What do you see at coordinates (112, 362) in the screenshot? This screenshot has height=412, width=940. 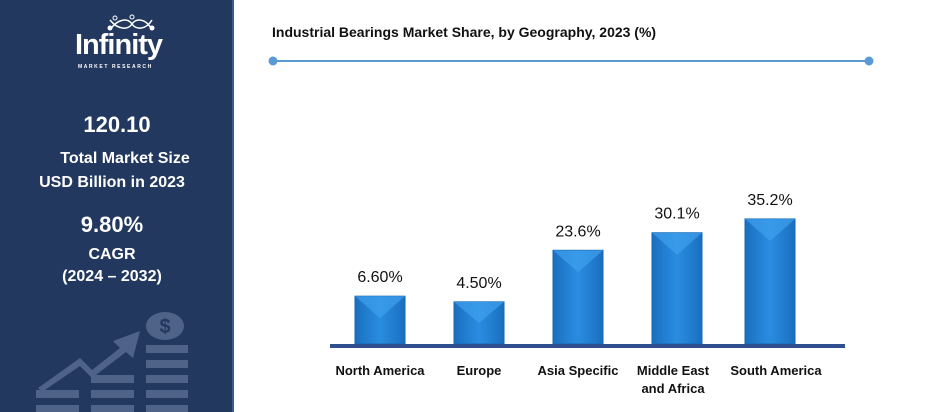 I see `money-growth-icon: $` at bounding box center [112, 362].